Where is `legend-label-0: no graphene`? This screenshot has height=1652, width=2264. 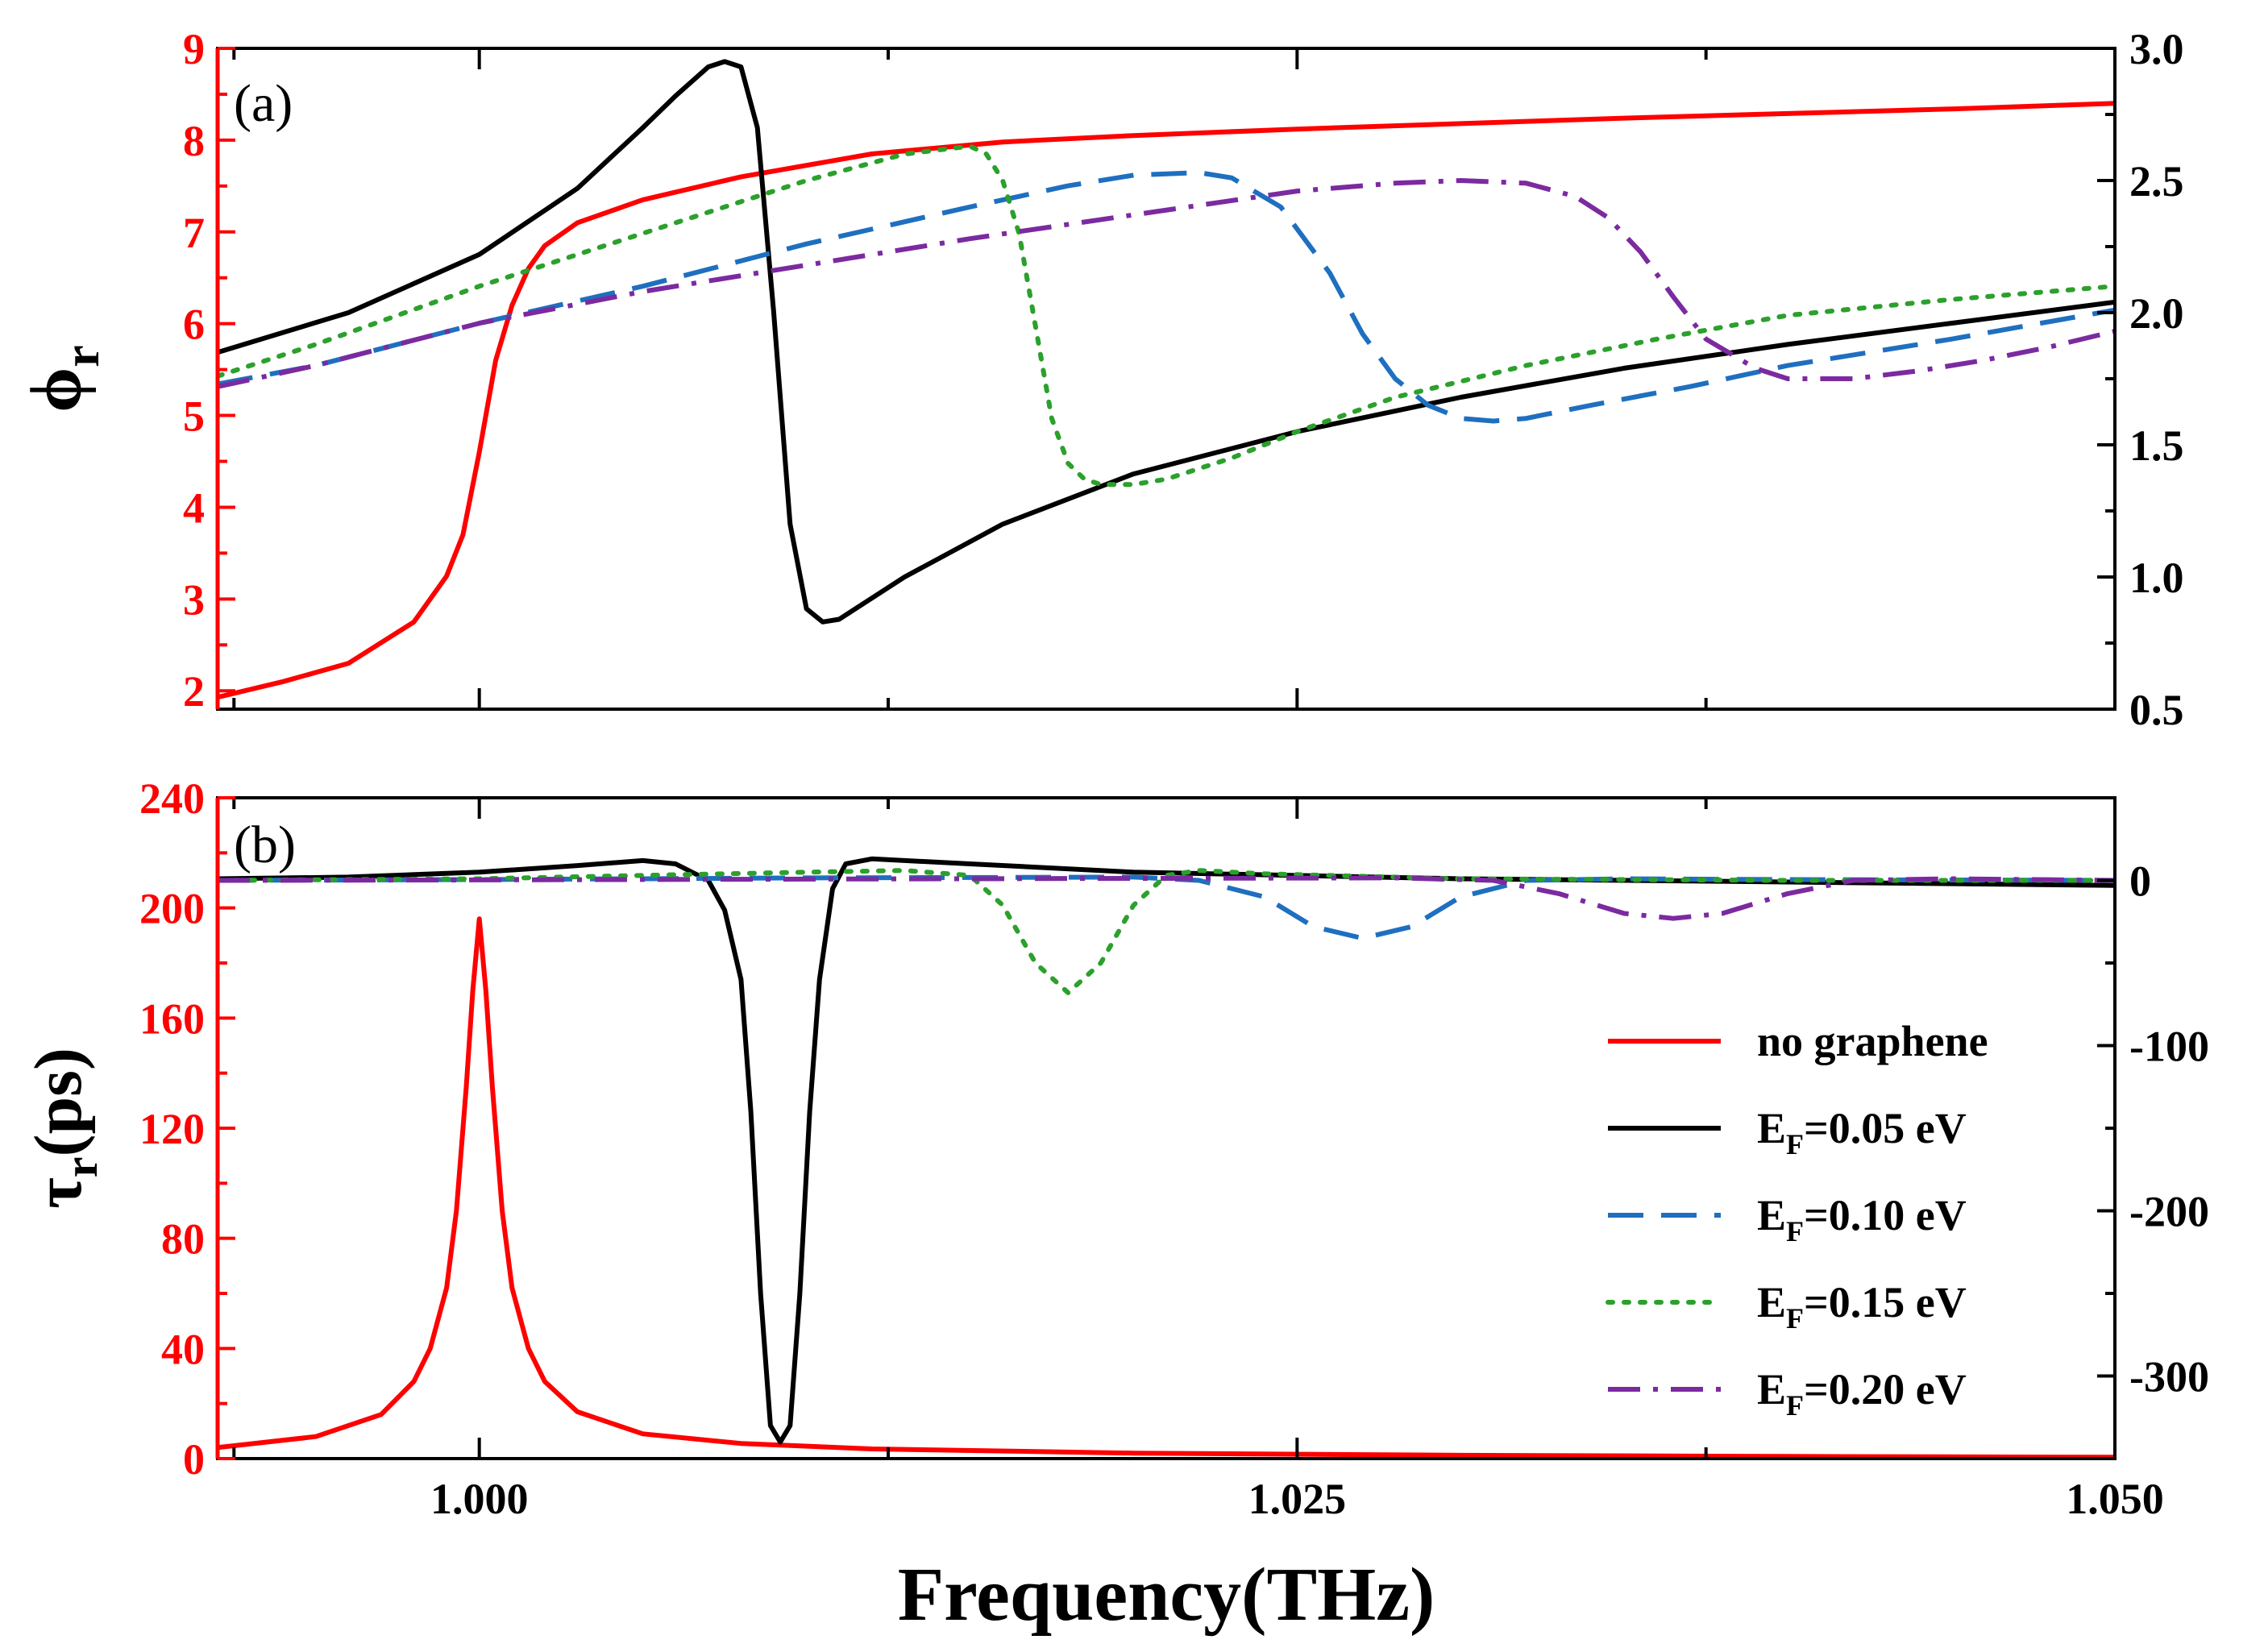 legend-label-0: no graphene is located at coordinates (1872, 1041).